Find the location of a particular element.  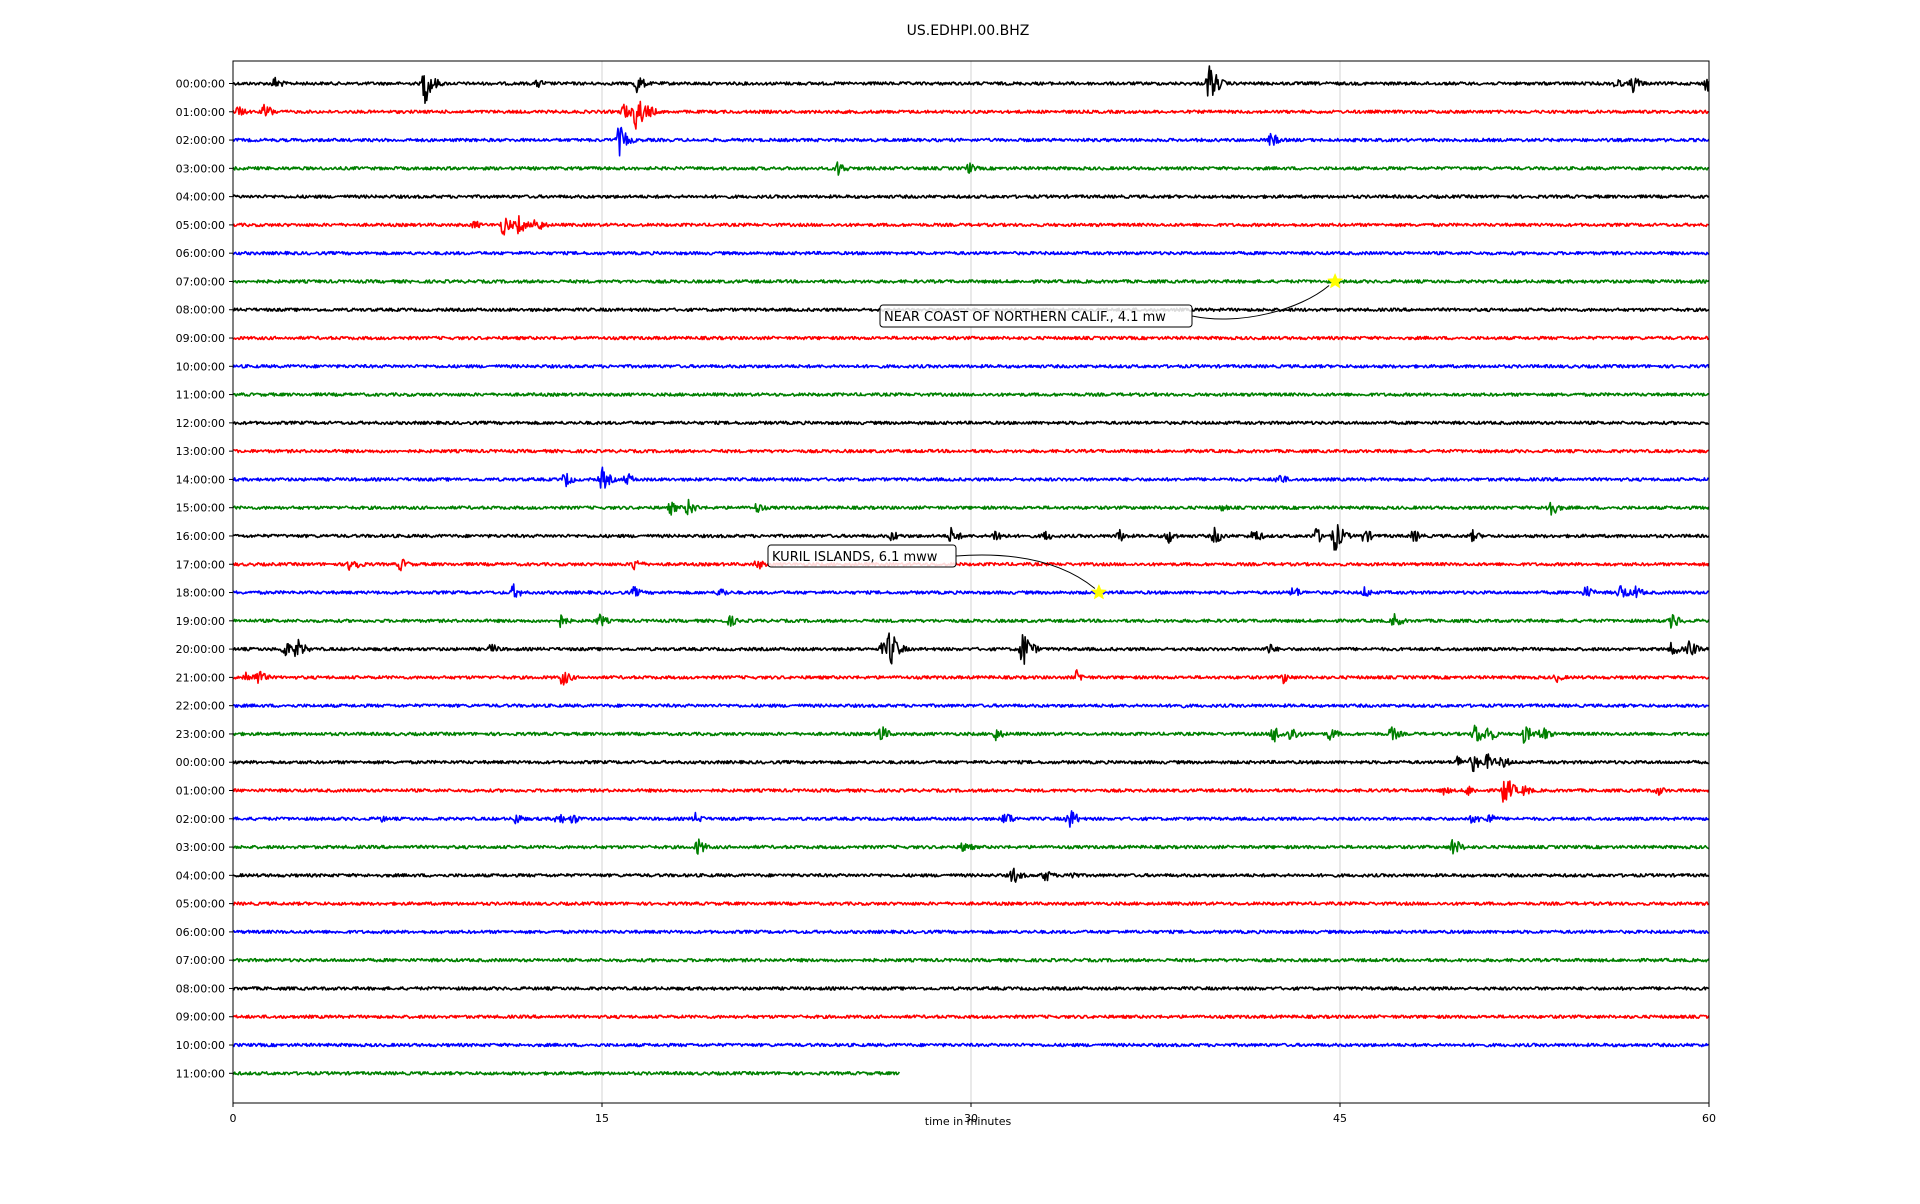

row-time-label: 16:00:00 is located at coordinates (200, 536).